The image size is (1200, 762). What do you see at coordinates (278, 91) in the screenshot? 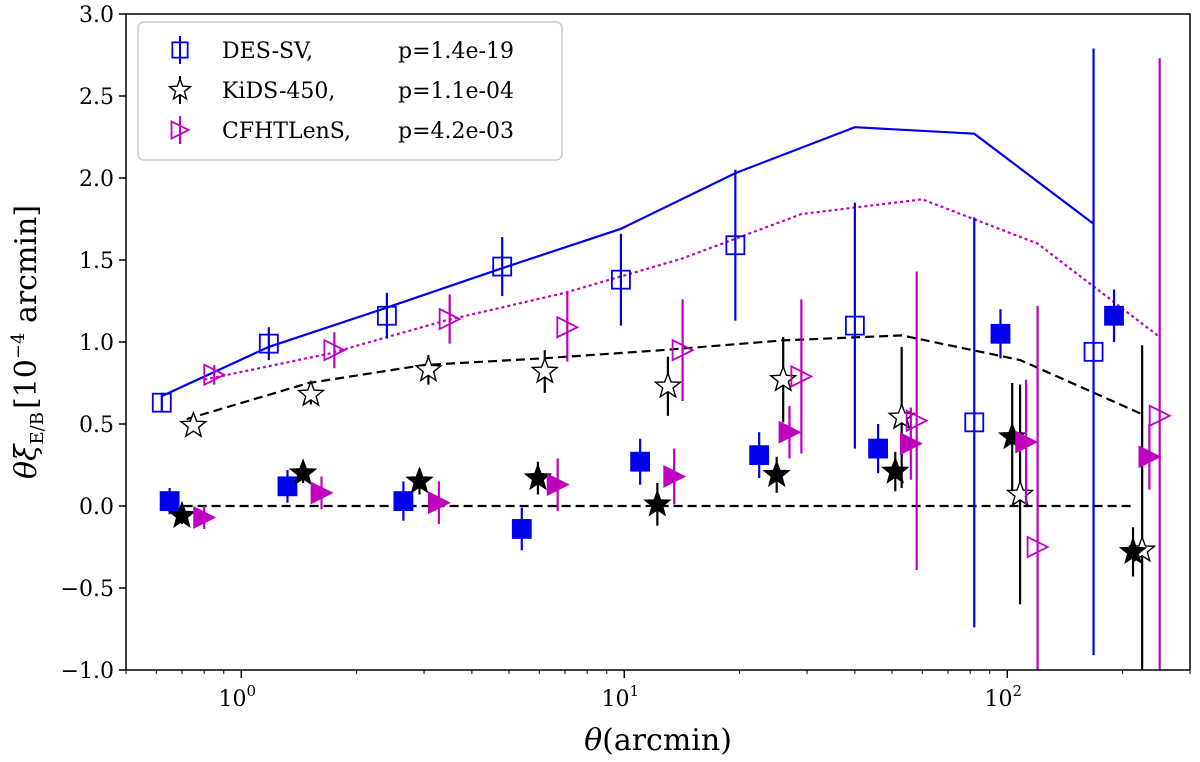
I see `legend-label: KiDS-450,` at bounding box center [278, 91].